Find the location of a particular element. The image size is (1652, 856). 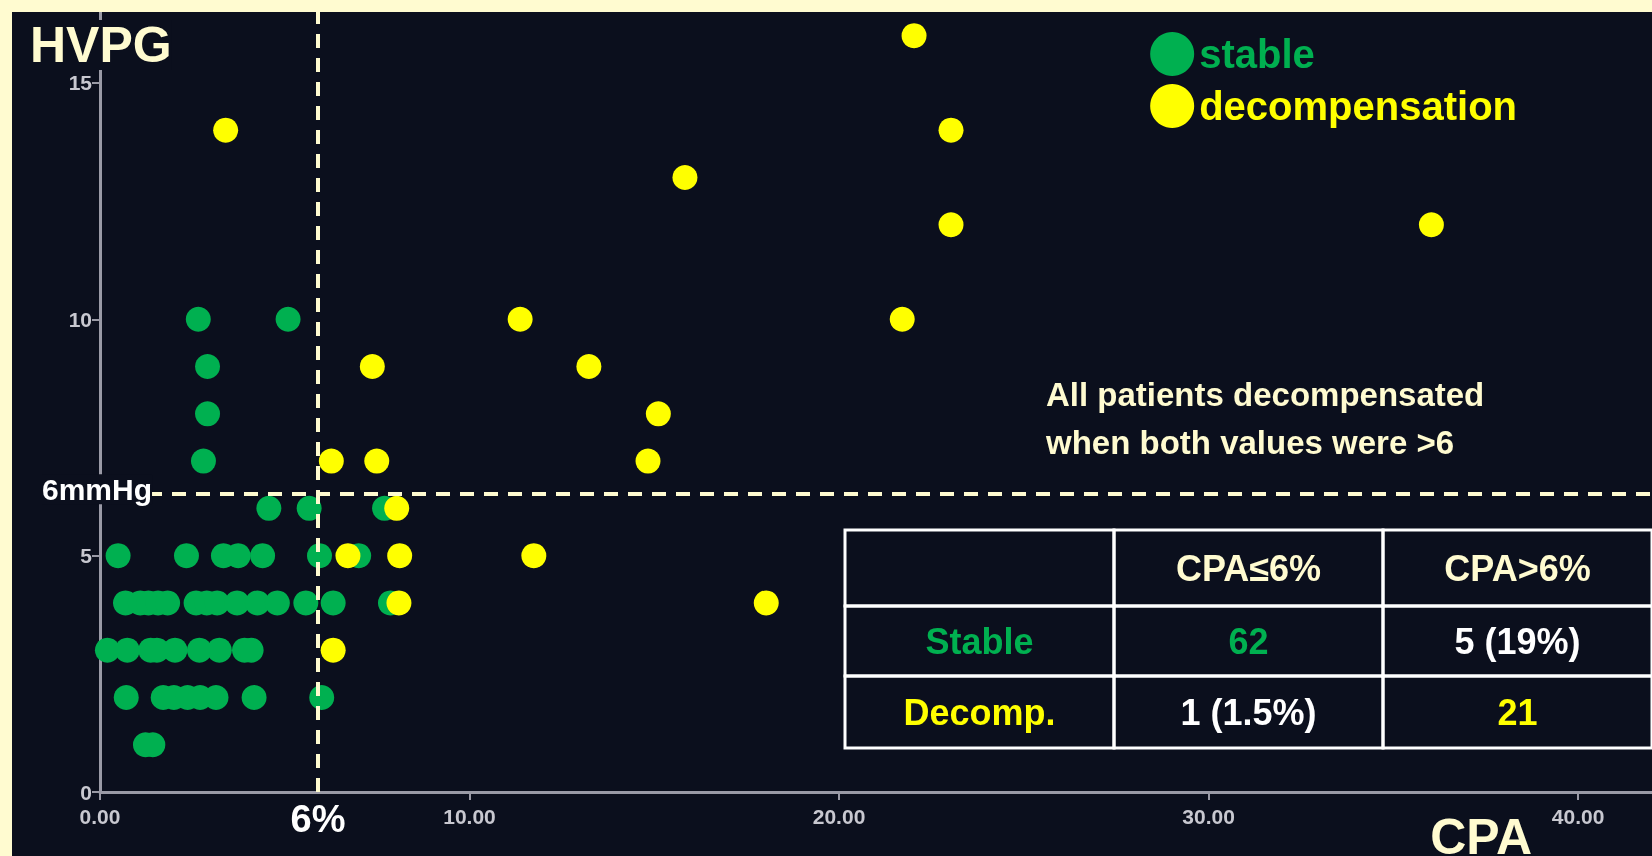

annotation: Decomp. is located at coordinates (979, 712).